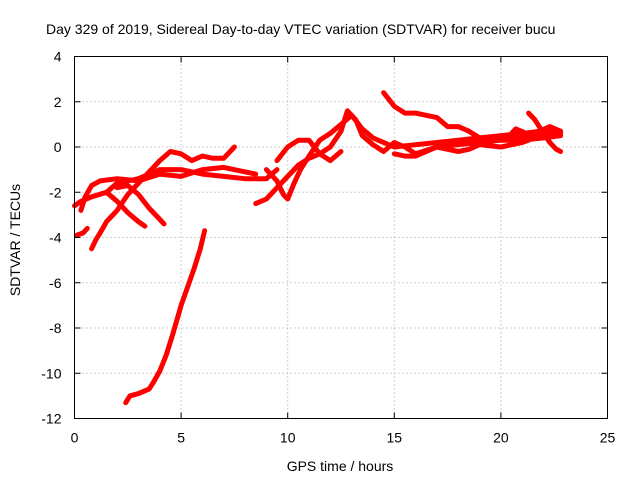 This screenshot has width=640, height=480. Describe the element at coordinates (58, 102) in the screenshot. I see `y-tick-label: 2` at that location.